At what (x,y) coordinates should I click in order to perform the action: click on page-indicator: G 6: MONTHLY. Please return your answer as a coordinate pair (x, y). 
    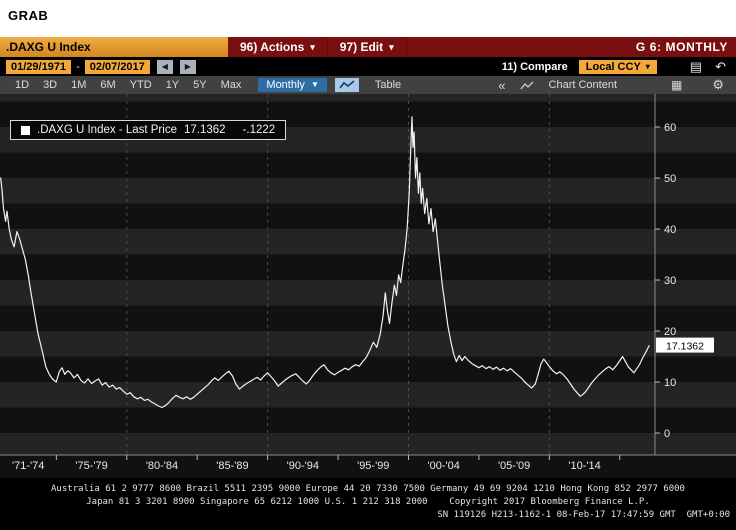
    Looking at the image, I should click on (681, 47).